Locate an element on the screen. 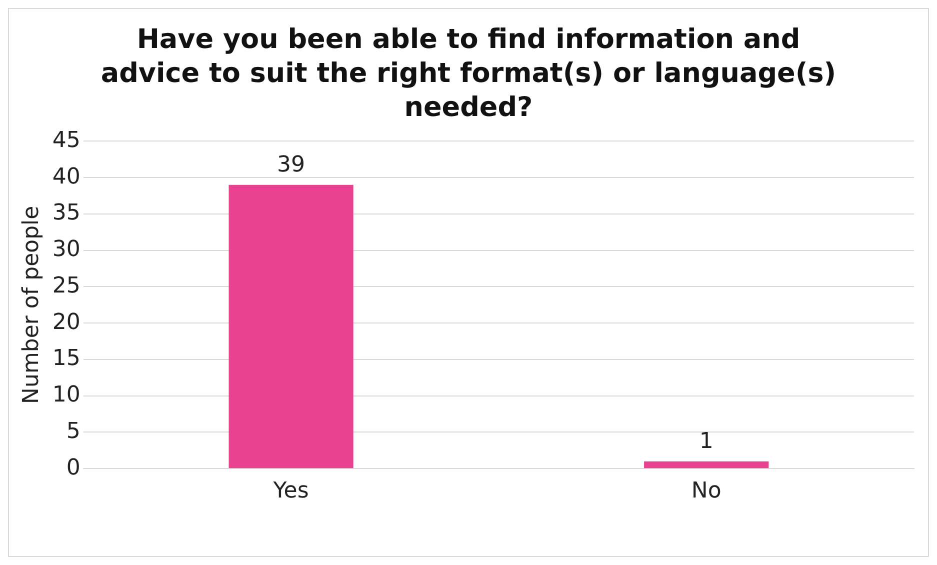 This screenshot has width=937, height=565. y-tick-label: 35 is located at coordinates (66, 213).